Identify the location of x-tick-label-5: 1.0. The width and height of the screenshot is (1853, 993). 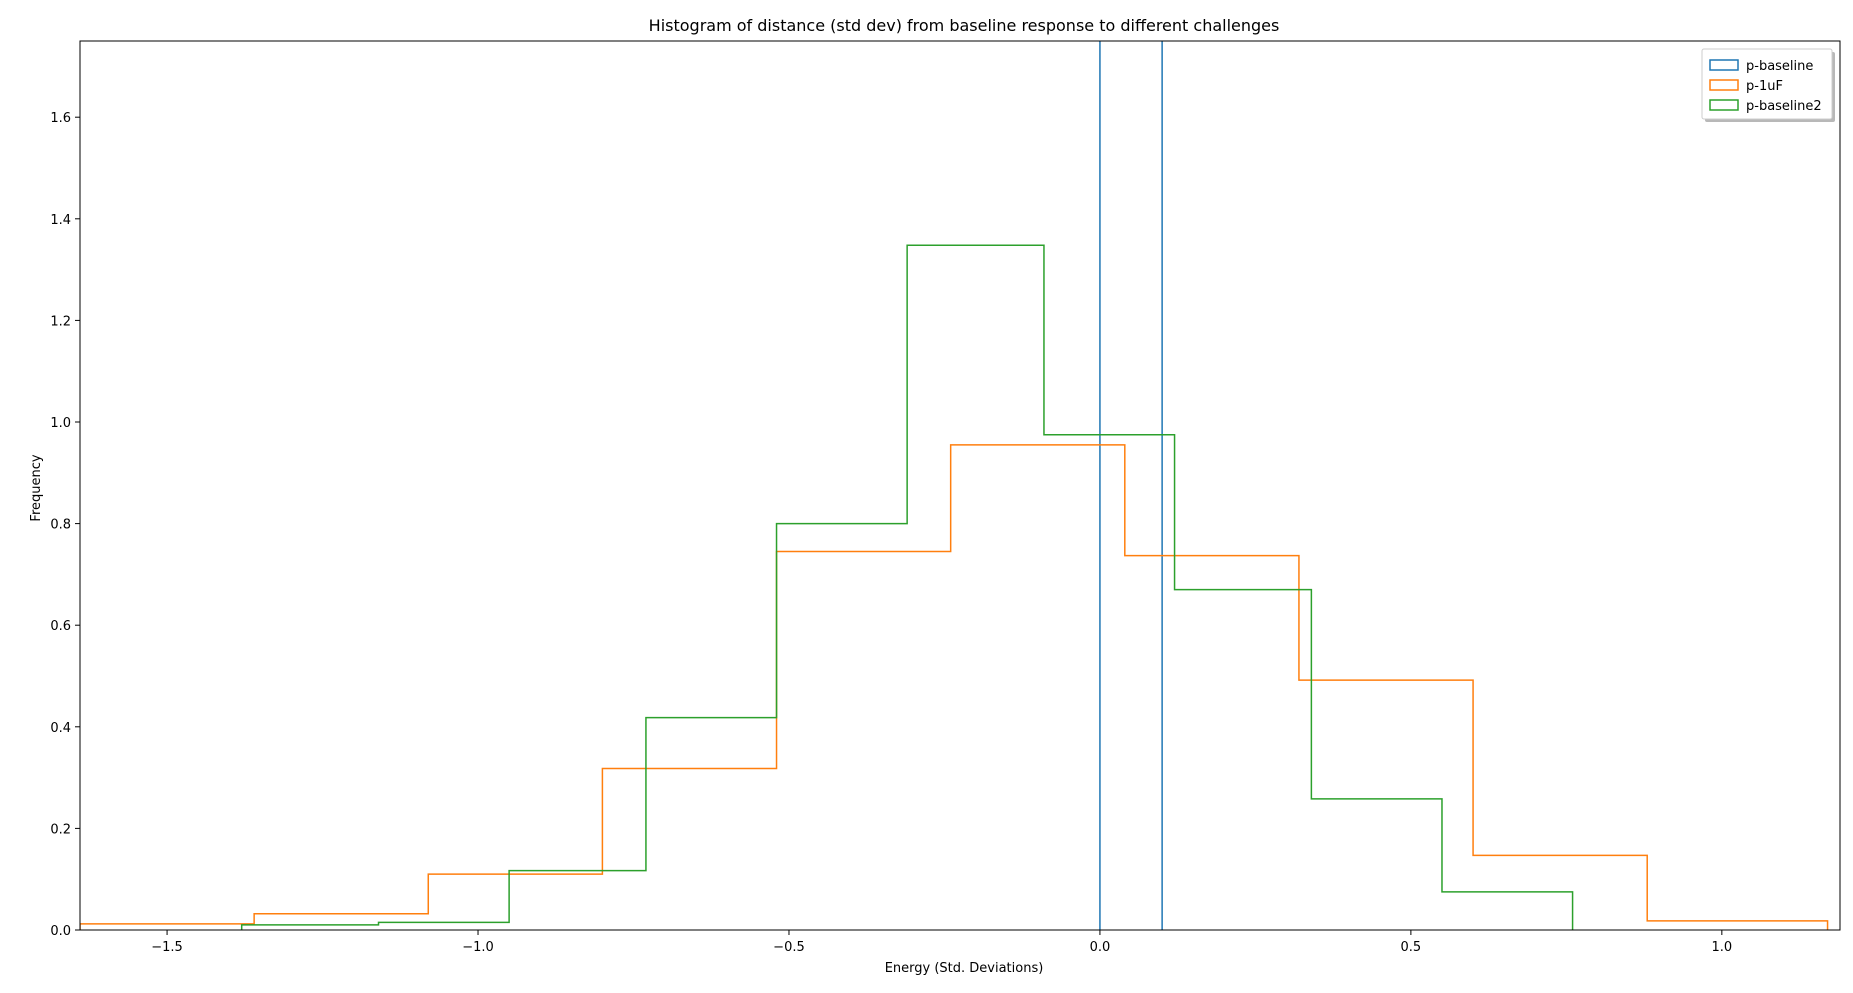
(1721, 947).